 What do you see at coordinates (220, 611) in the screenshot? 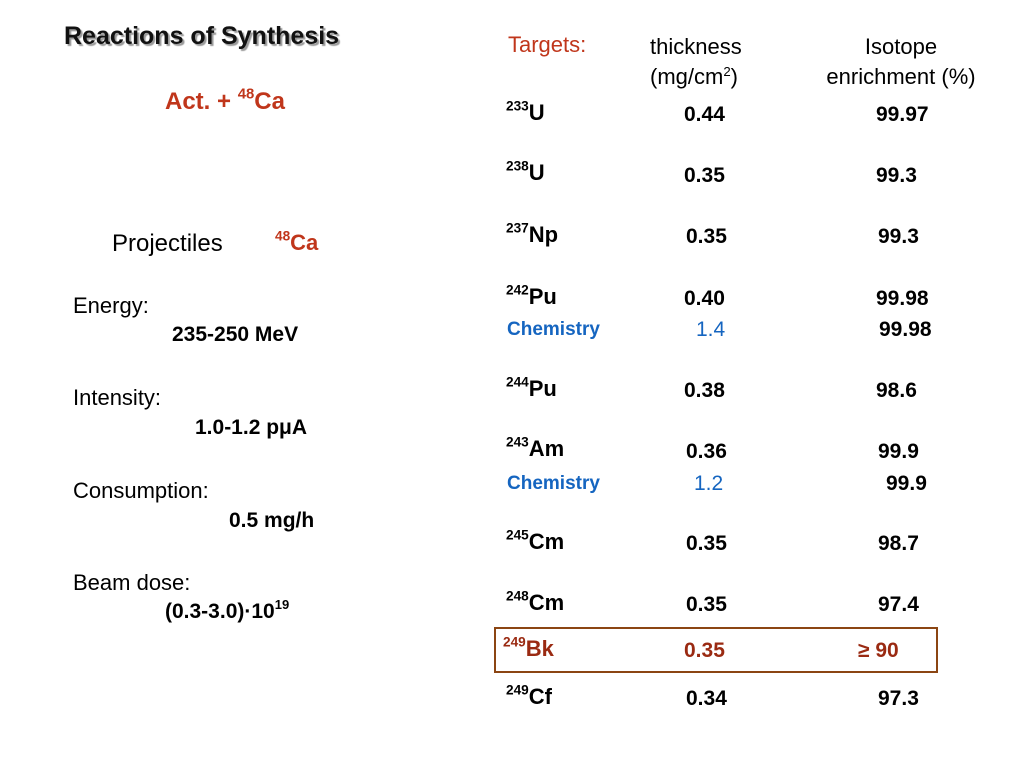
I see `beam-dose-mantissa: (0.3-3.0)·10` at bounding box center [220, 611].